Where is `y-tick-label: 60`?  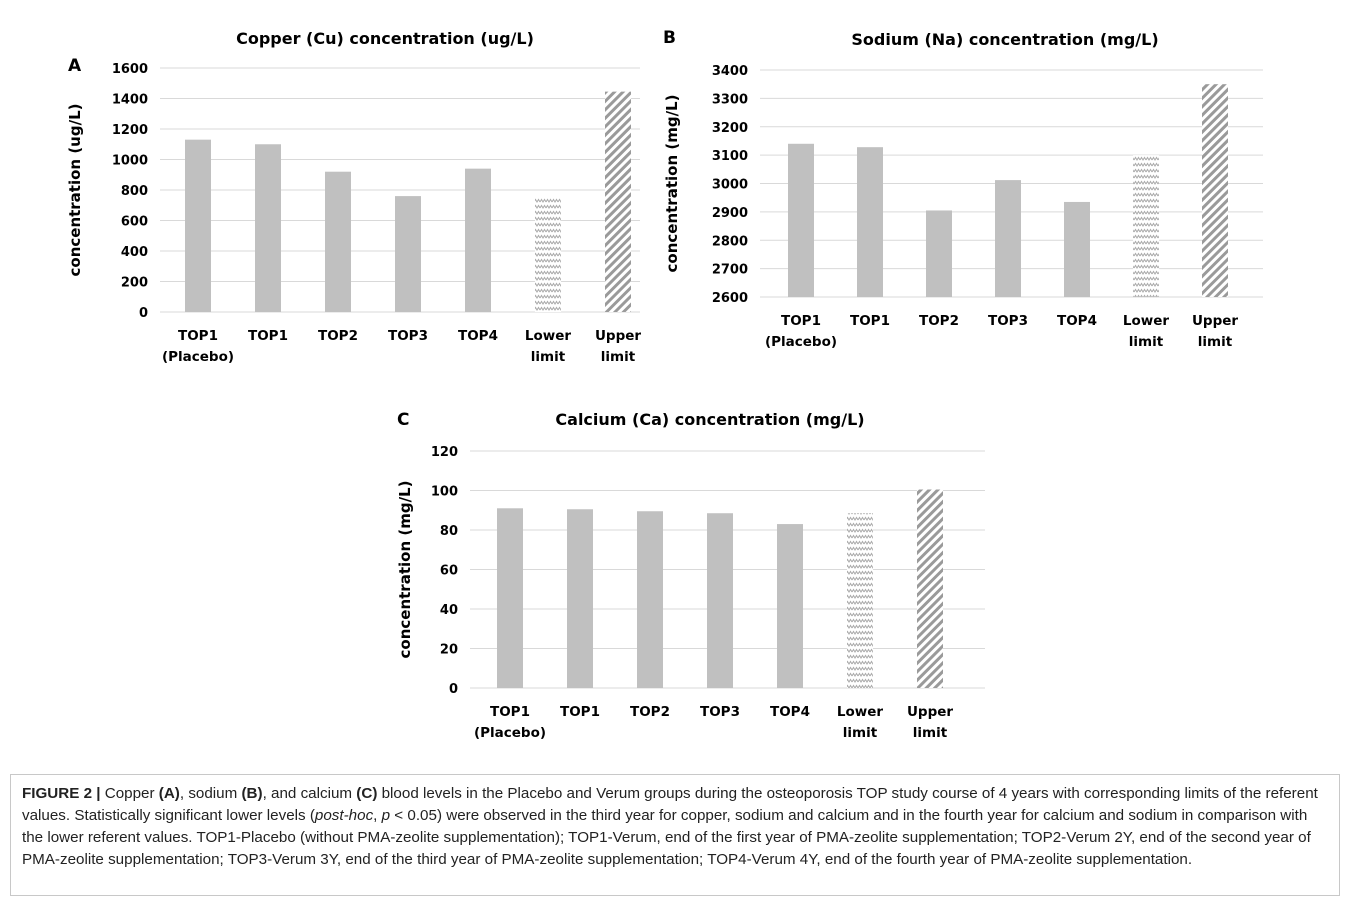 y-tick-label: 60 is located at coordinates (449, 571).